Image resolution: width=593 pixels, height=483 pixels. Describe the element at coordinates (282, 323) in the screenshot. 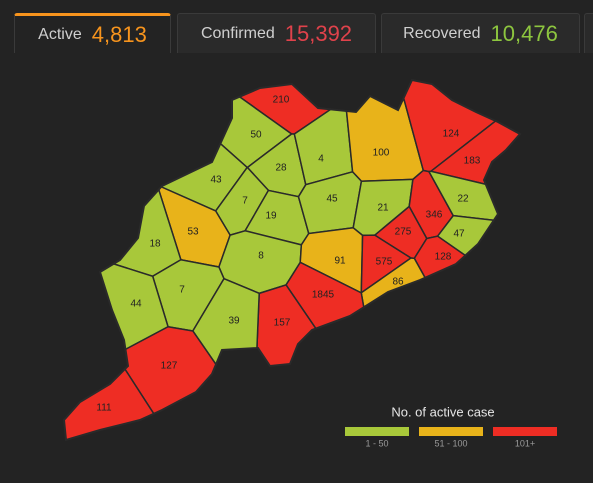

I see `district-label: 157` at that location.